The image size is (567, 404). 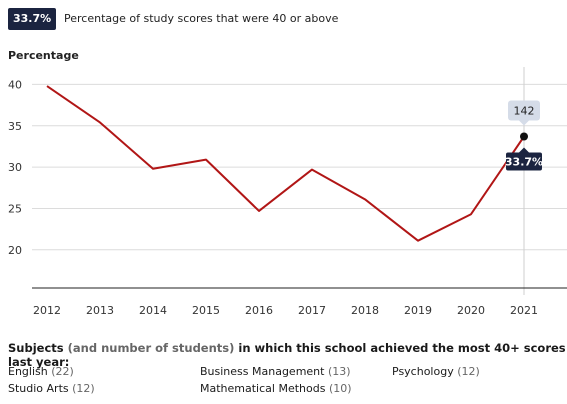 I want to click on subject-count: (22), so click(x=62, y=371).